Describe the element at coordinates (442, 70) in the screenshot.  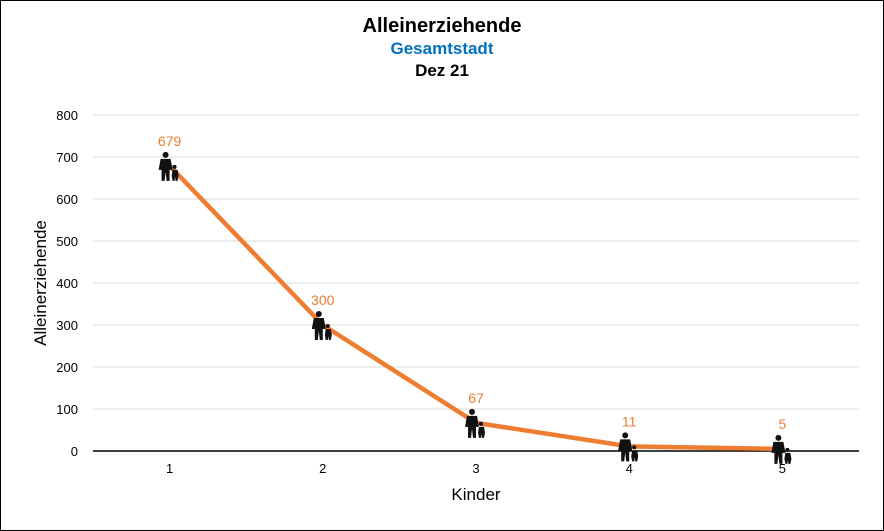
I see `chart-date: Dez 21` at that location.